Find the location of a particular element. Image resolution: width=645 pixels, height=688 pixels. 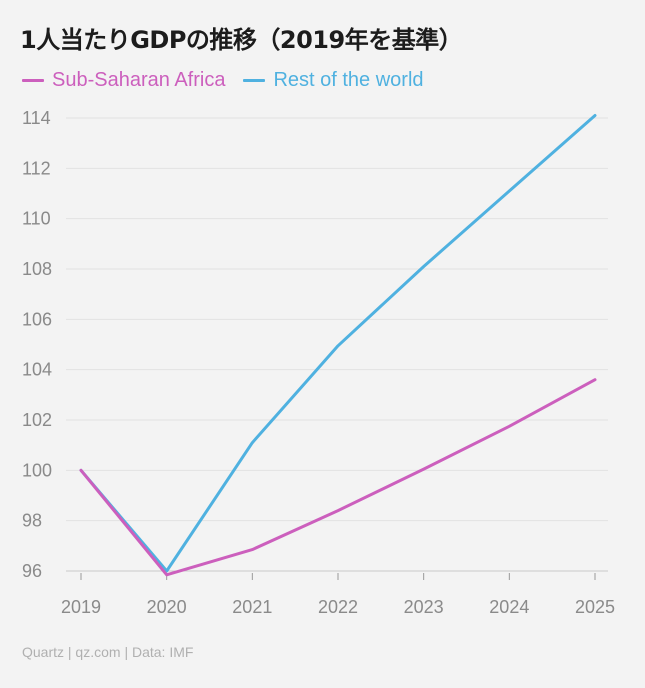

legend-swatch-rest-of-the-world is located at coordinates (254, 80).